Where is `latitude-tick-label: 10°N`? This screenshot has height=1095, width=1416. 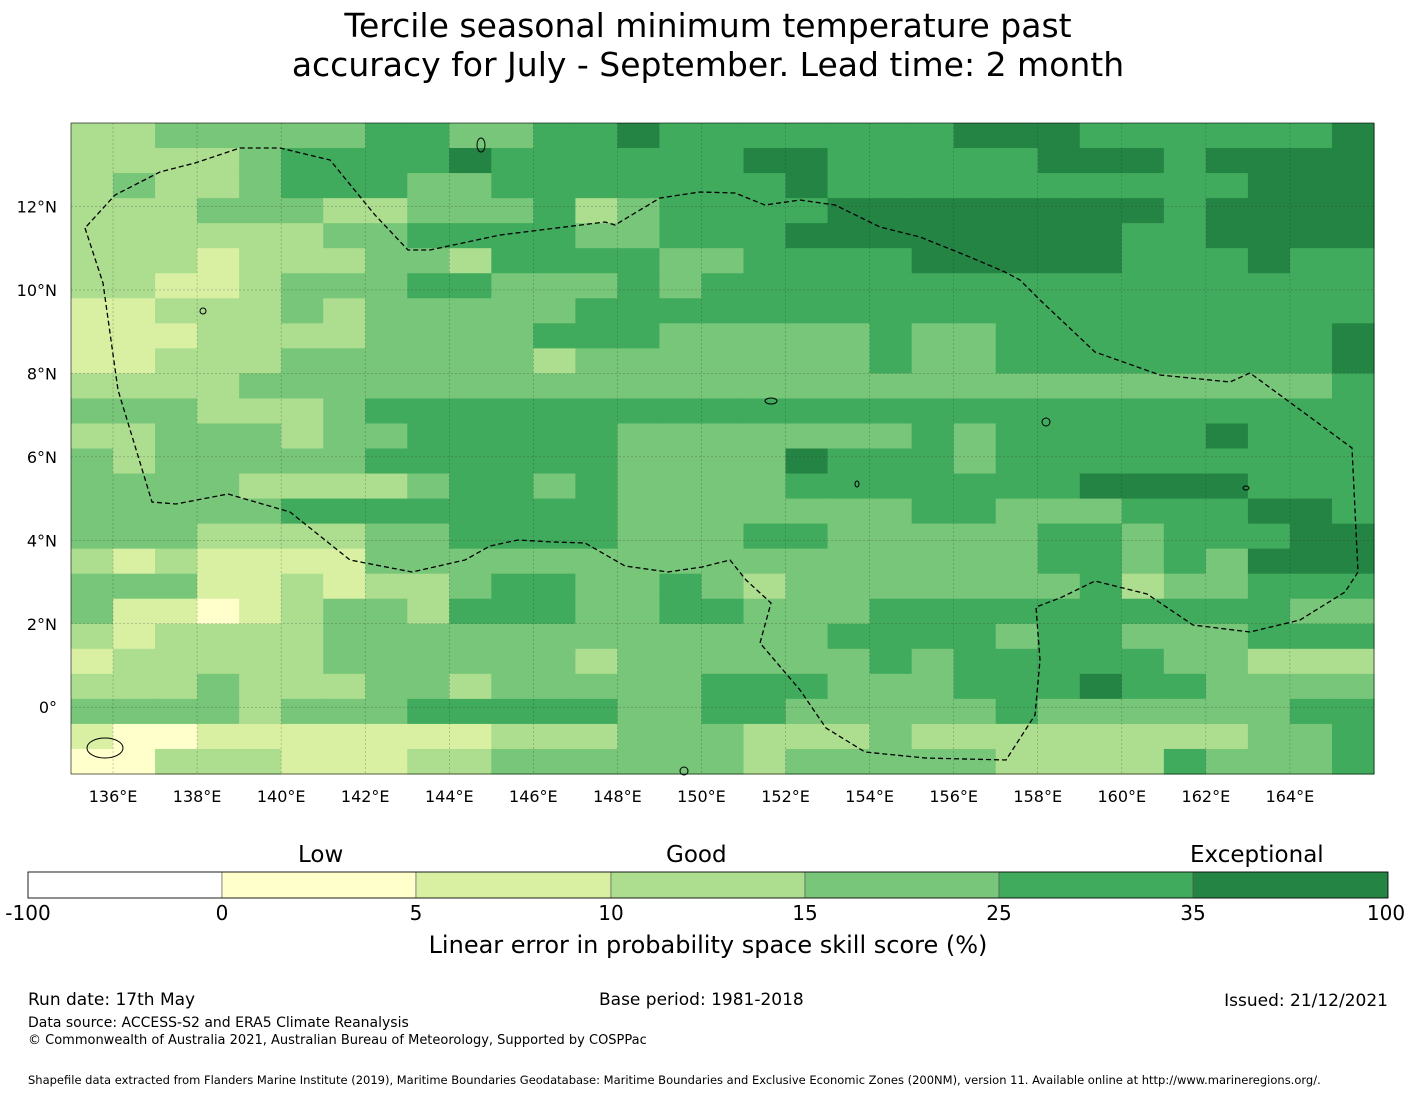 latitude-tick-label: 10°N is located at coordinates (37, 290).